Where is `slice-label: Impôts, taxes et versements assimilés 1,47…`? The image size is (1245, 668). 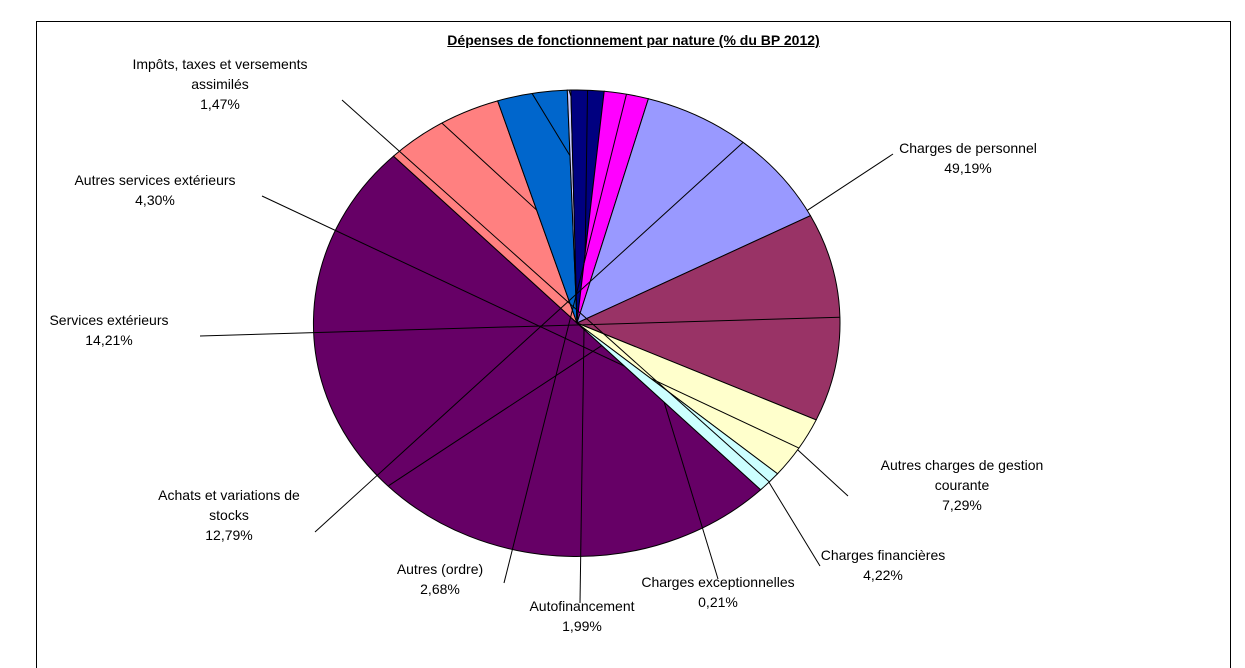
slice-label: Impôts, taxes et versements assimilés 1,47… is located at coordinates (219, 84).